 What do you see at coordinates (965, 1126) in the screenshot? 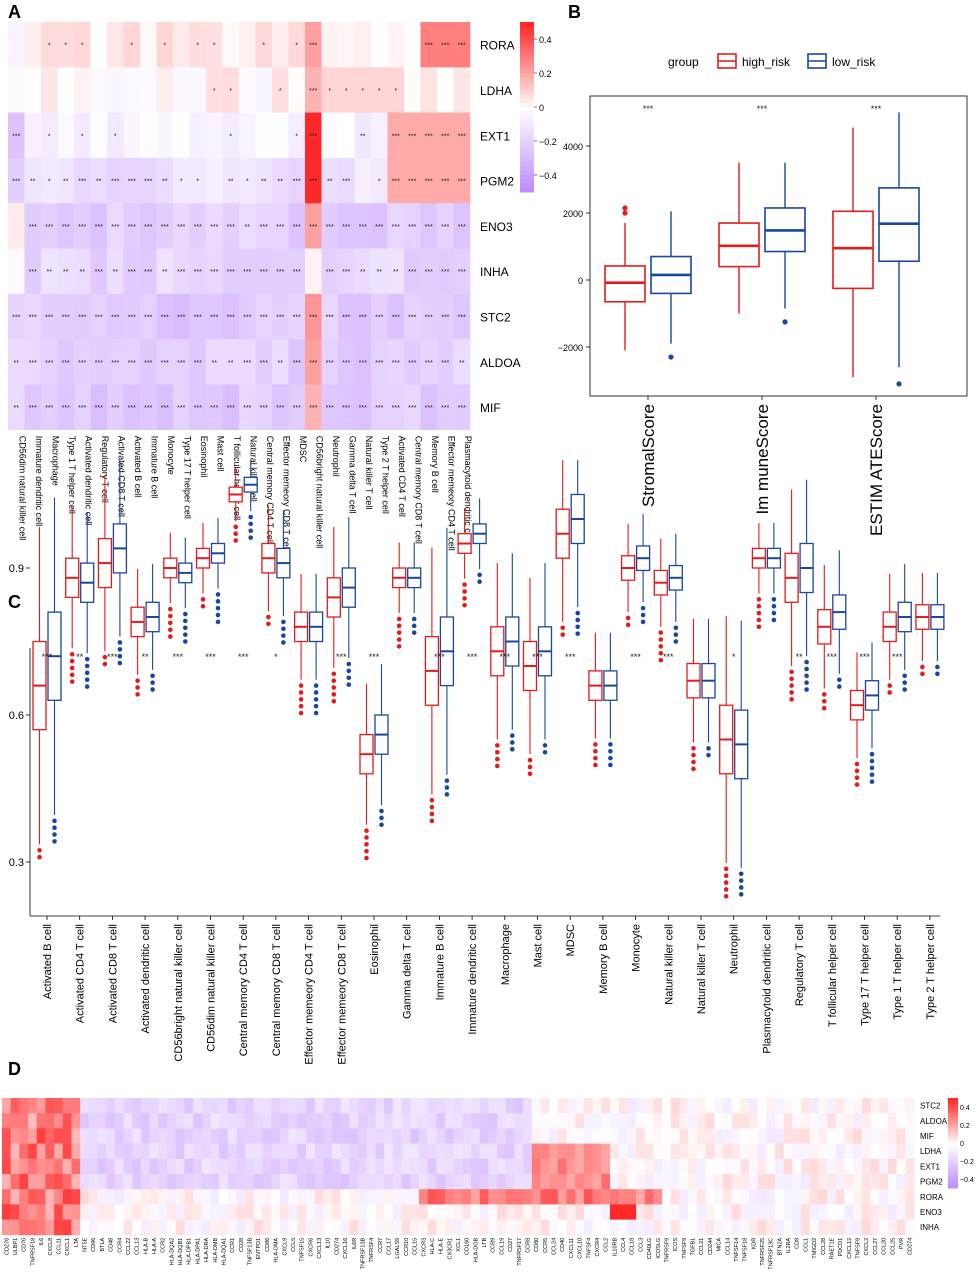
I see `heatmap-d-colorbar-label: 0.2` at bounding box center [965, 1126].